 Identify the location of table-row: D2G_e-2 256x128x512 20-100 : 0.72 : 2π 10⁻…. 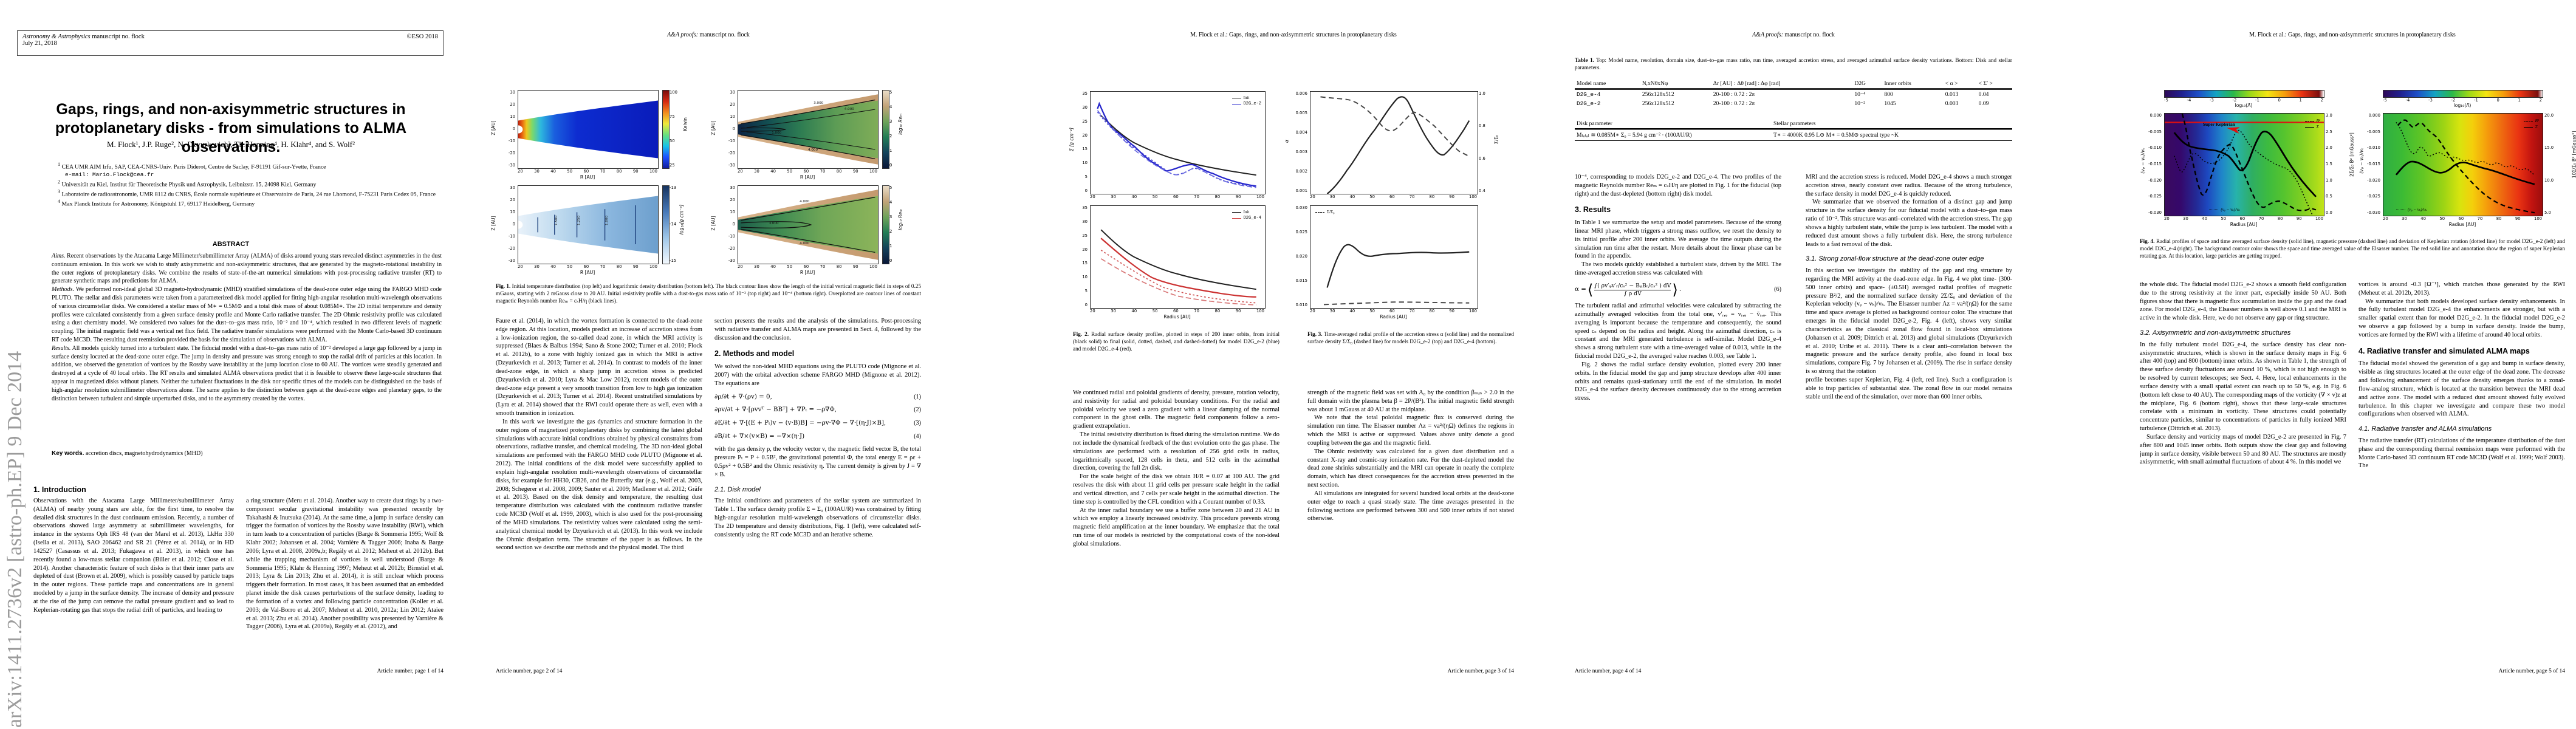
(1783, 104).